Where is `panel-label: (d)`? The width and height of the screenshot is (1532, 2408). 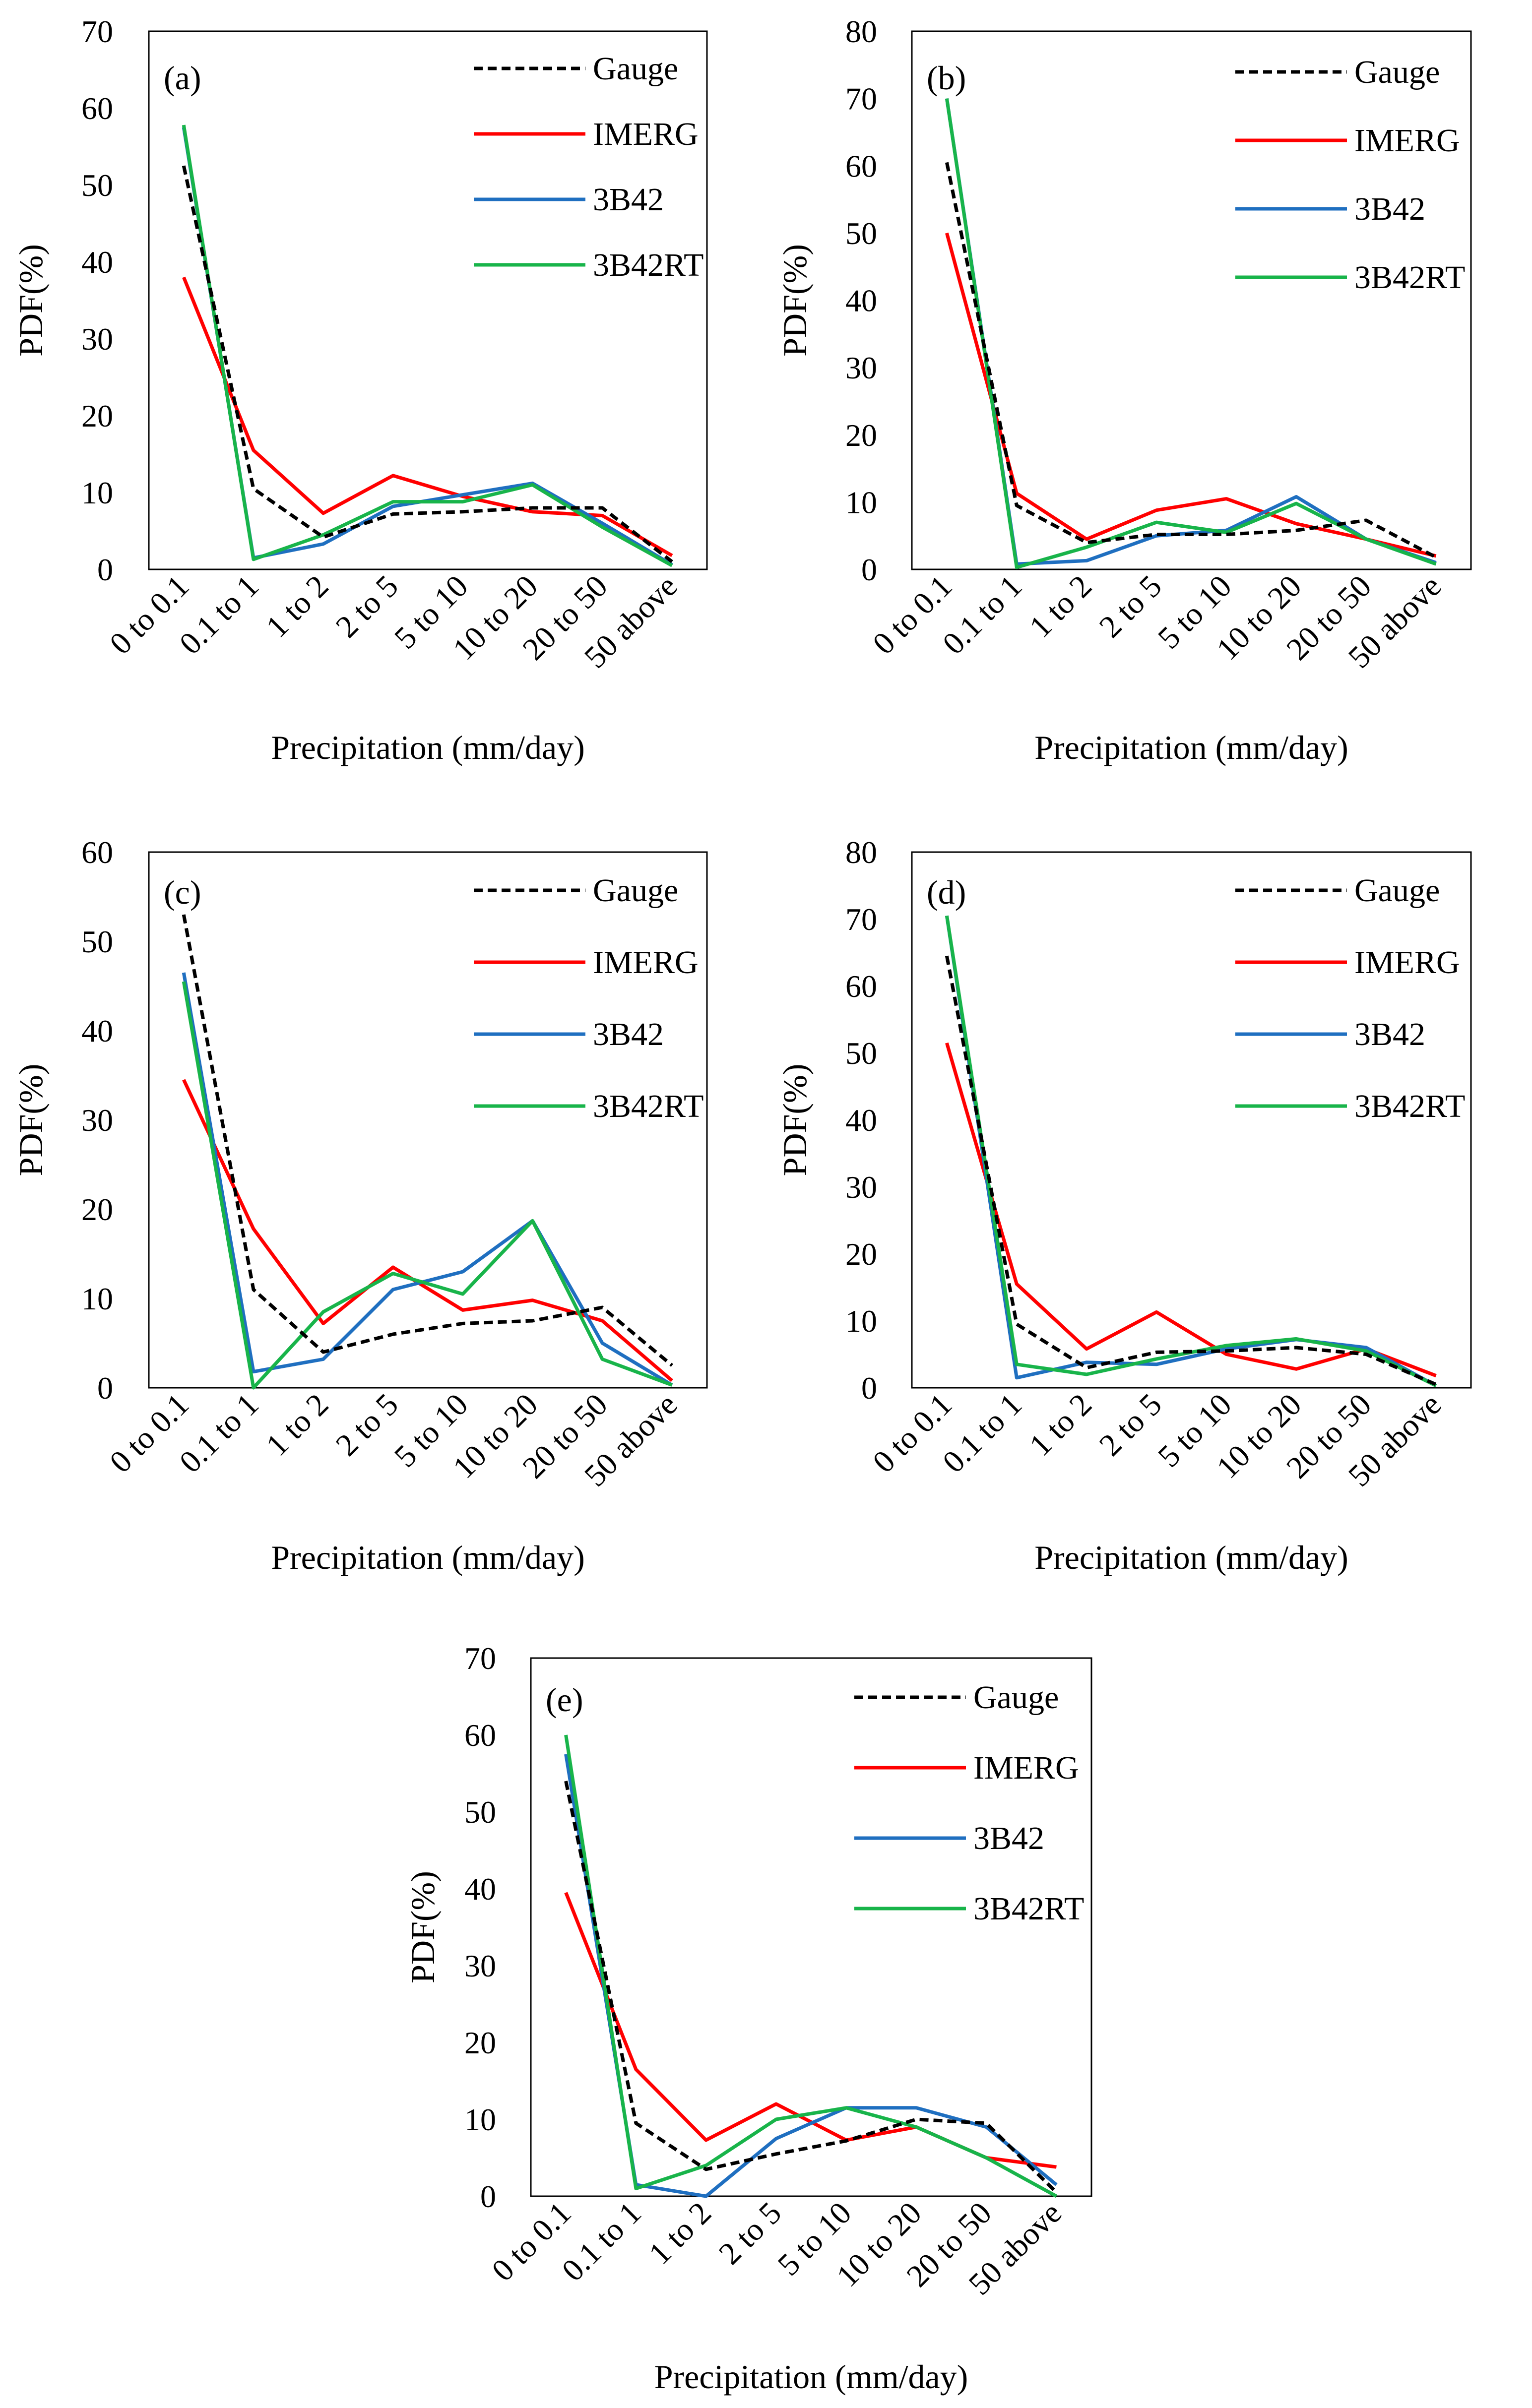 panel-label: (d) is located at coordinates (946, 892).